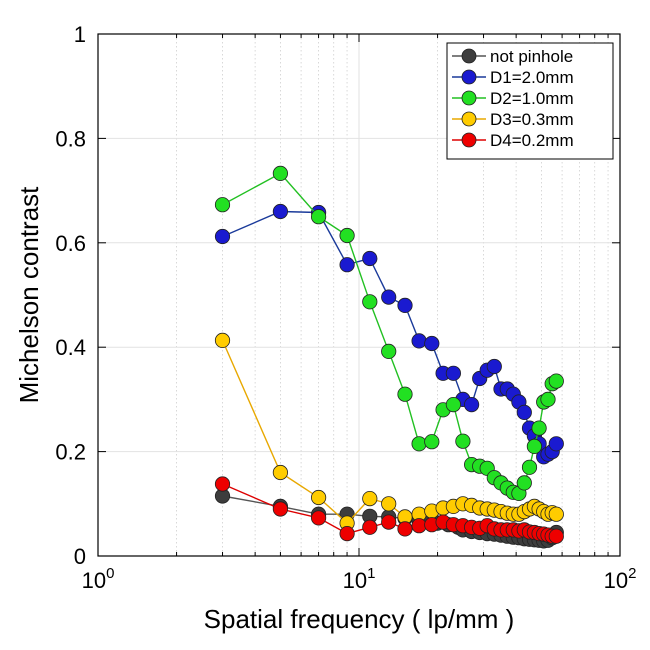 This screenshot has width=650, height=650. Describe the element at coordinates (29, 295) in the screenshot. I see `y-axis-label: Michelson contrast` at that location.